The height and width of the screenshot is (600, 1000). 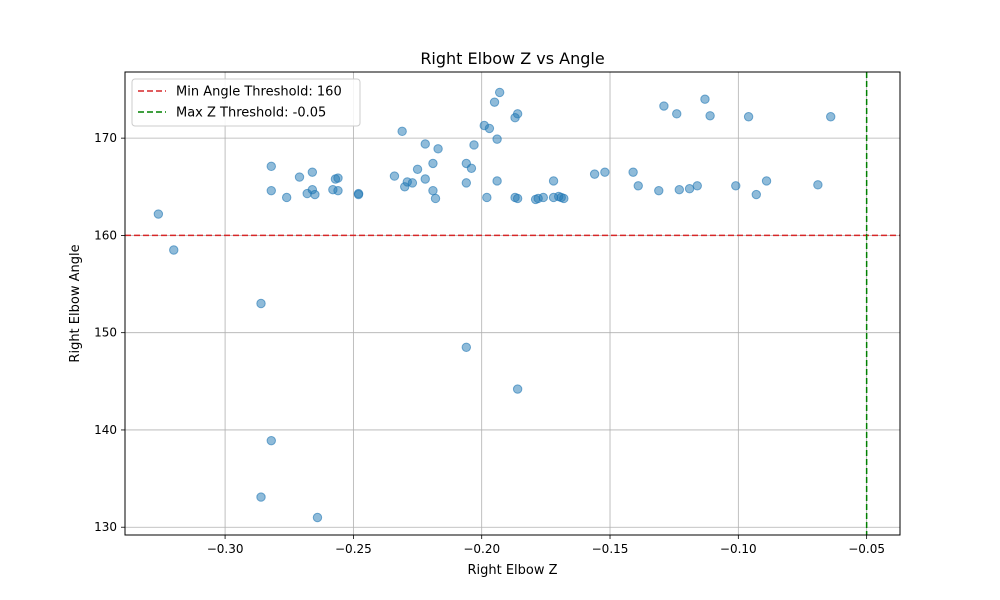 What do you see at coordinates (512, 570) in the screenshot?
I see `x-axis-label: Right Elbow Z` at bounding box center [512, 570].